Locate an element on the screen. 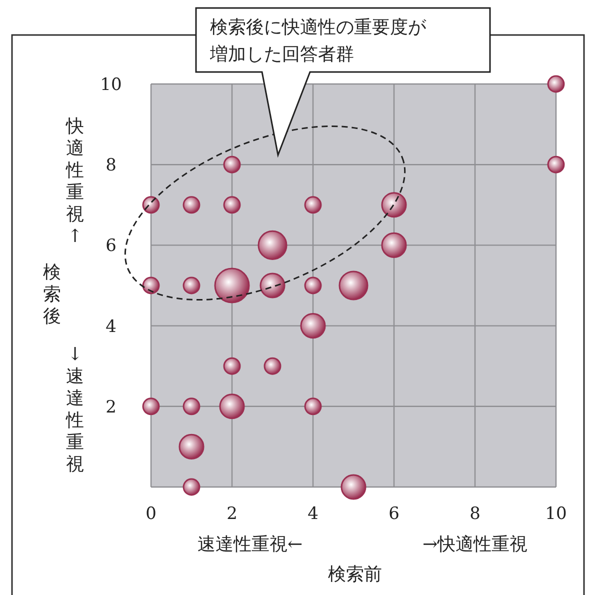  x-tick-label: 10 is located at coordinates (556, 514).